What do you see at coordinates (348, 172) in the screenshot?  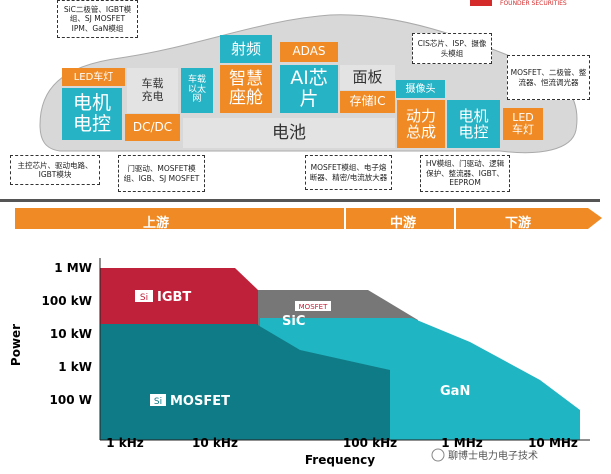 I see `note: MOSFET模组、电子熔断器、精密/电流放大器` at bounding box center [348, 172].